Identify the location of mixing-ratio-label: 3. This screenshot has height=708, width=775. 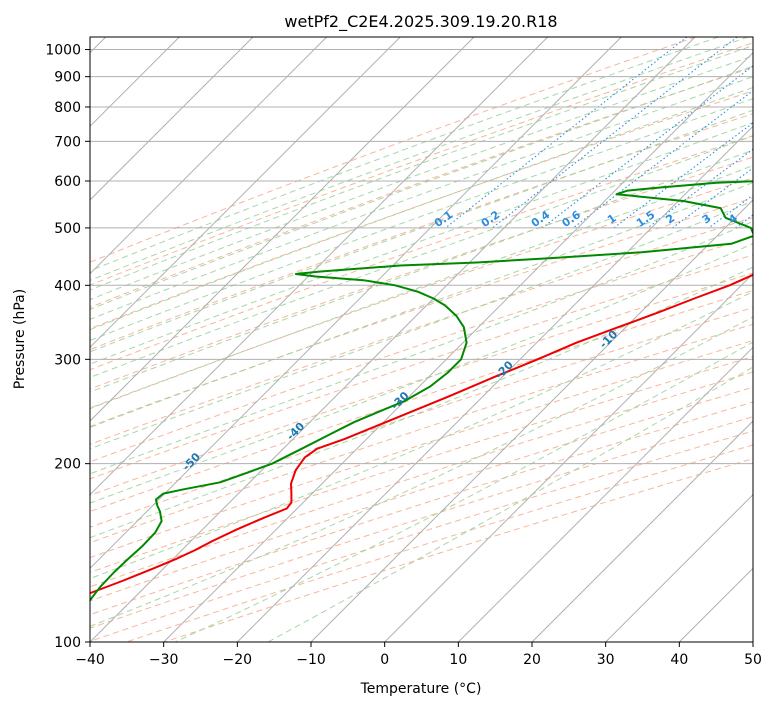
(707, 219).